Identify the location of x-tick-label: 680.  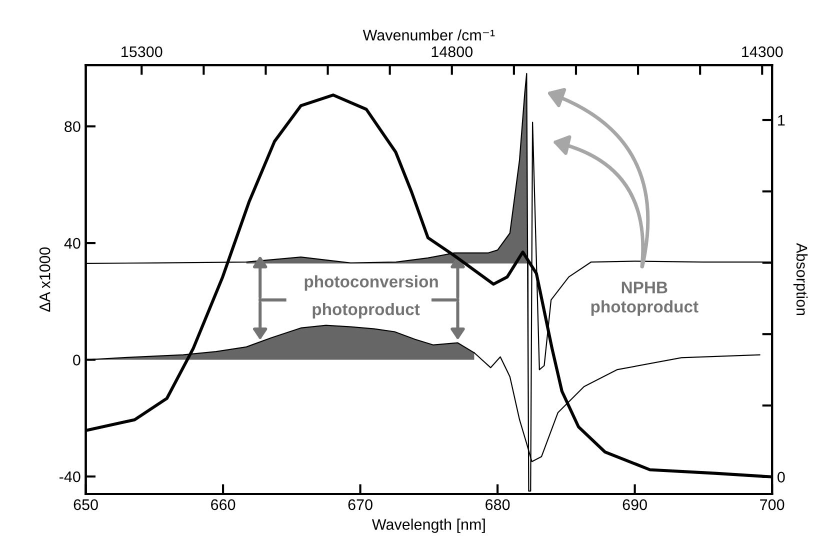
(498, 504).